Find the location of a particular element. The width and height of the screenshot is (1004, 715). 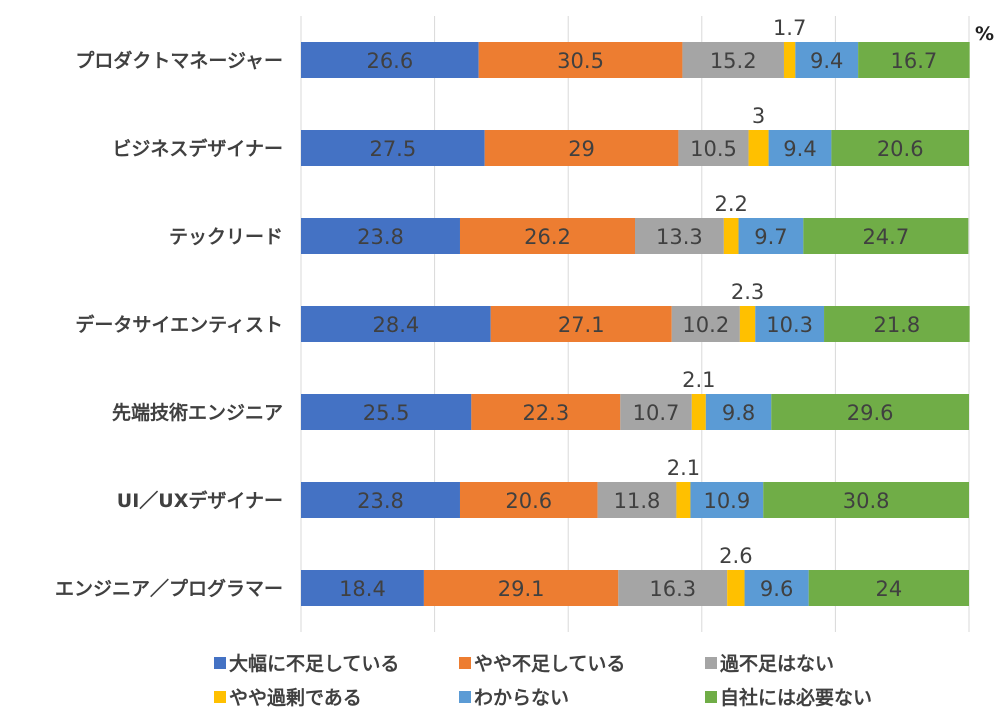

data-label: 2.3 is located at coordinates (747, 292).